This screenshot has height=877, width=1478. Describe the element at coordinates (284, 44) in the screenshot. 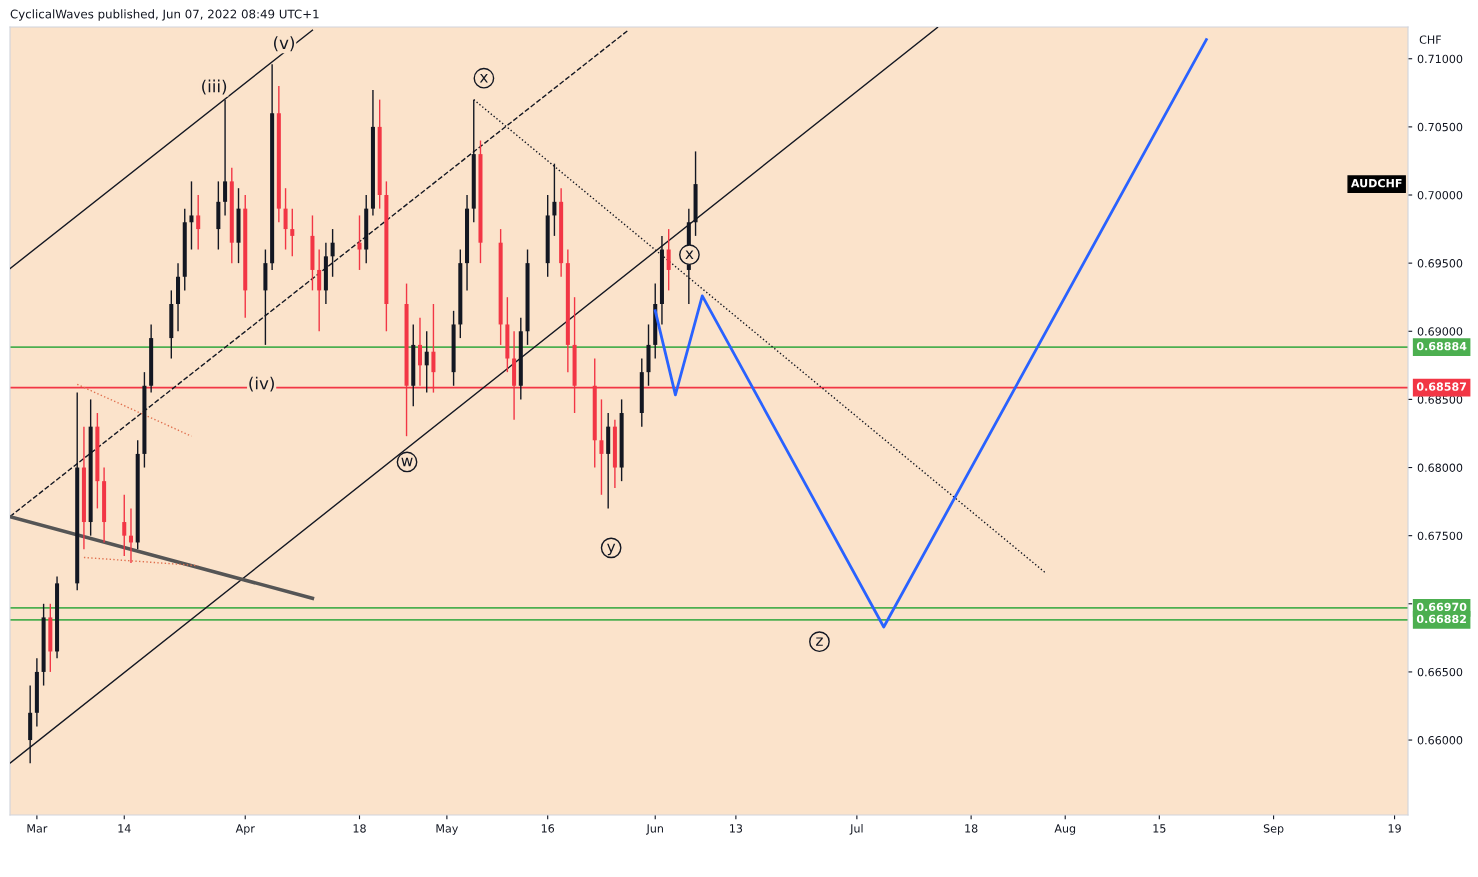

I see `annotation: (v)` at that location.